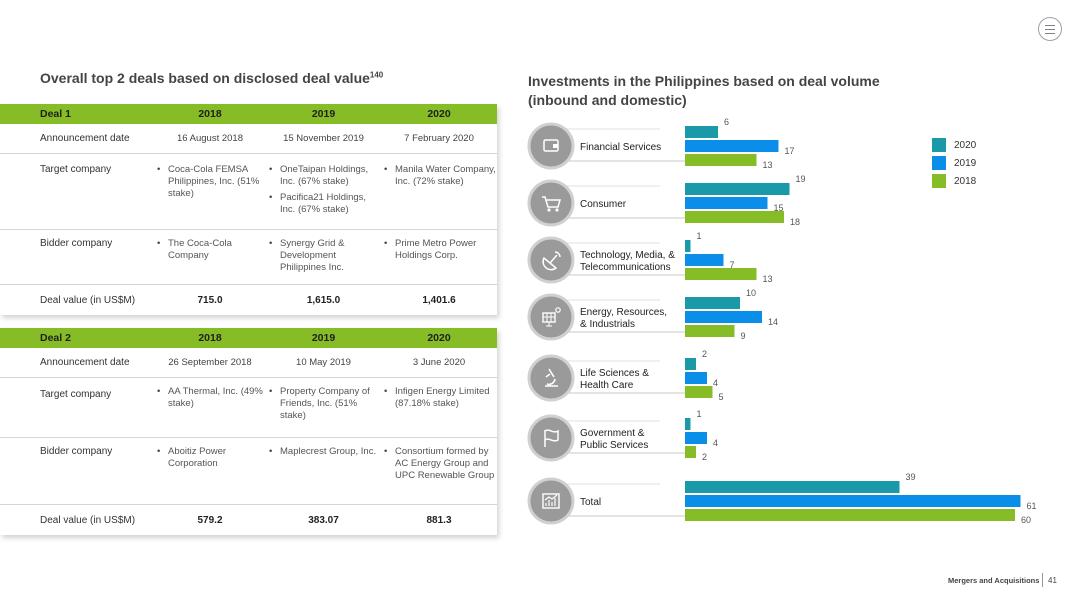 Image resolution: width=1080 pixels, height=607 pixels. Describe the element at coordinates (614, 445) in the screenshot. I see `category-label: Public Services` at that location.